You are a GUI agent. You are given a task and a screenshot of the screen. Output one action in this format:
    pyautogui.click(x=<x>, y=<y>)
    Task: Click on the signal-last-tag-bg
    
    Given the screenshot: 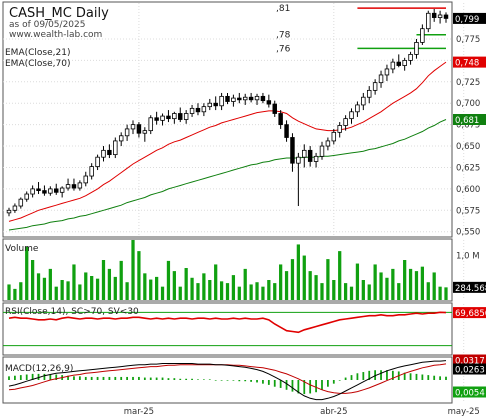 What is the action you would take?
    pyautogui.click(x=469, y=369)
    